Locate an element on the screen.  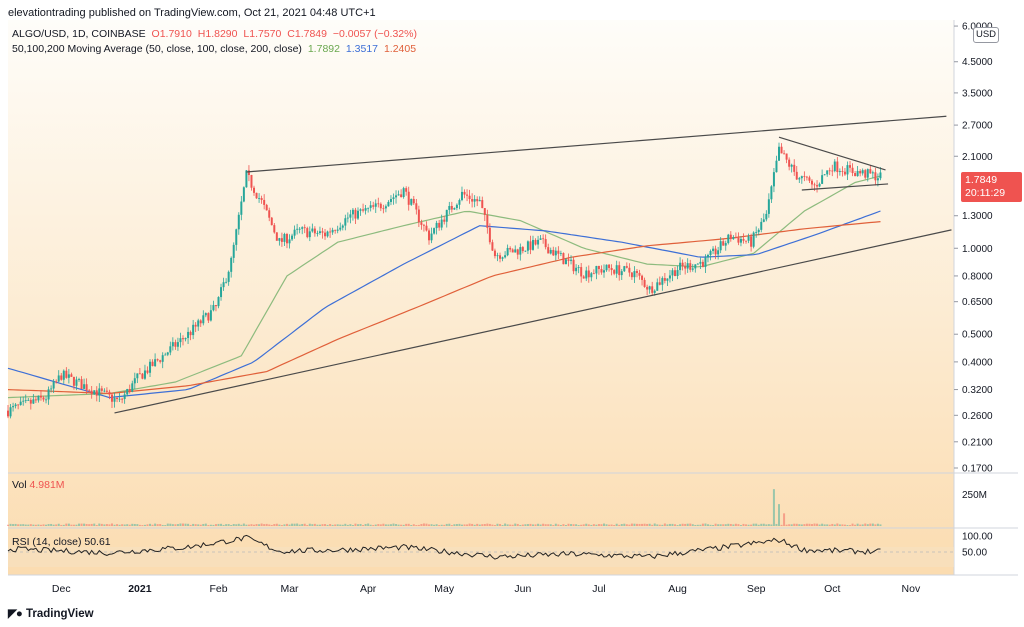
price-tick-label: 0.4000 is located at coordinates (977, 362).